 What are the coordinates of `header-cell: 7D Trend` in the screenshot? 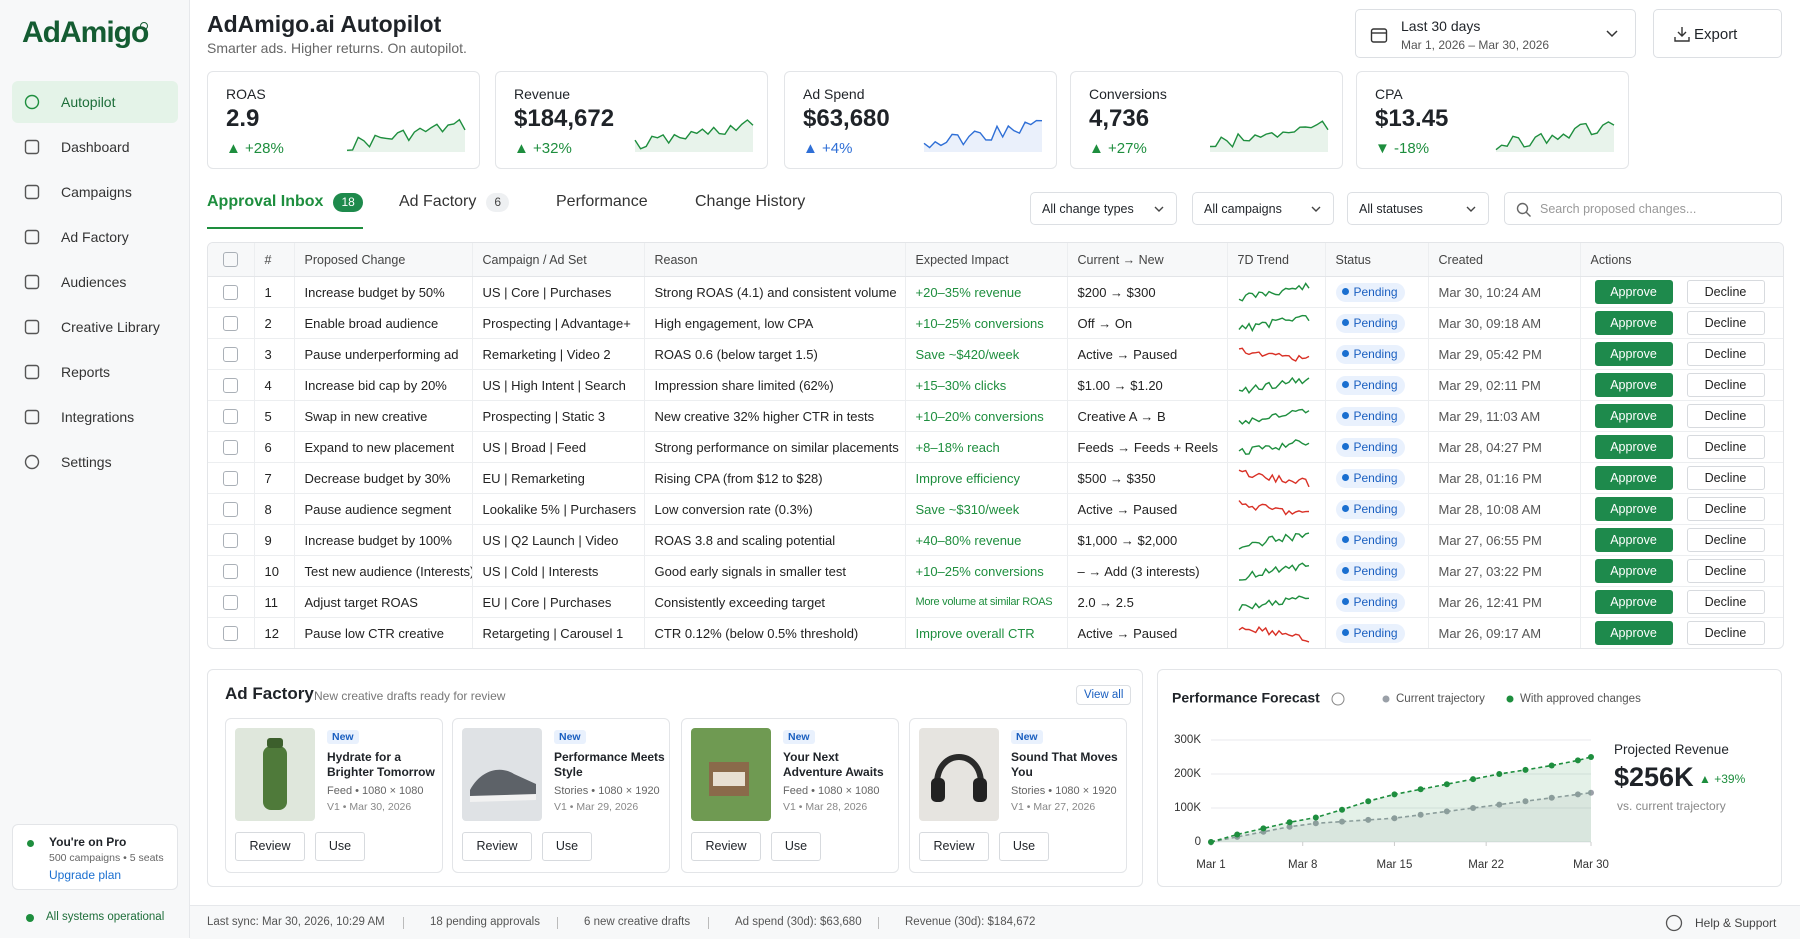 It's located at (1276, 260).